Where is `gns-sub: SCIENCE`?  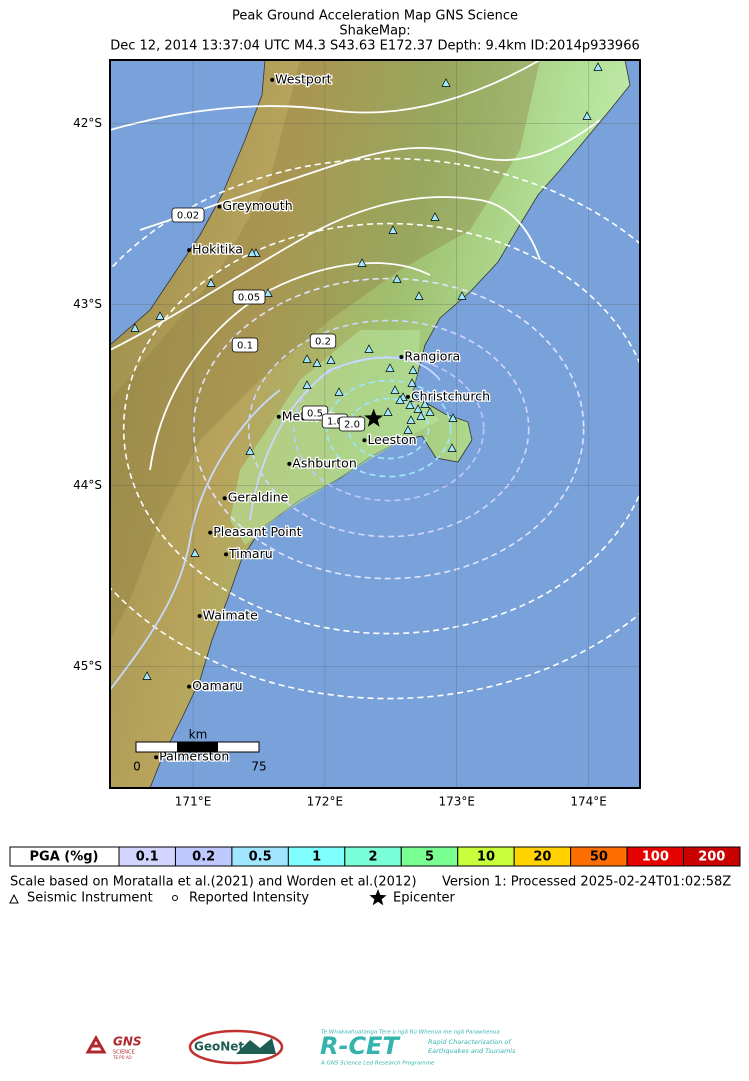 gns-sub: SCIENCE is located at coordinates (124, 1053).